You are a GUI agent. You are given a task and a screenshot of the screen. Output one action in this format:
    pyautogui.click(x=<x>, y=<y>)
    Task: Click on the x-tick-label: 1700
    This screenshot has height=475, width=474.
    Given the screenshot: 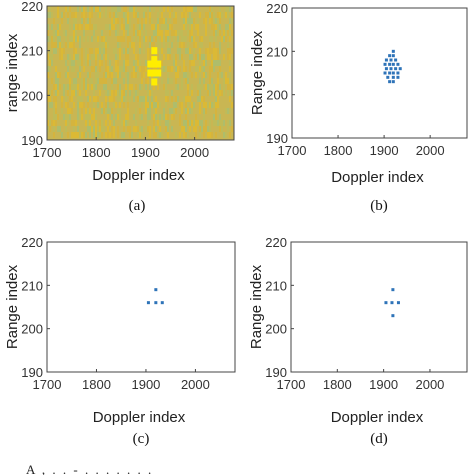 What is the action you would take?
    pyautogui.click(x=47, y=152)
    